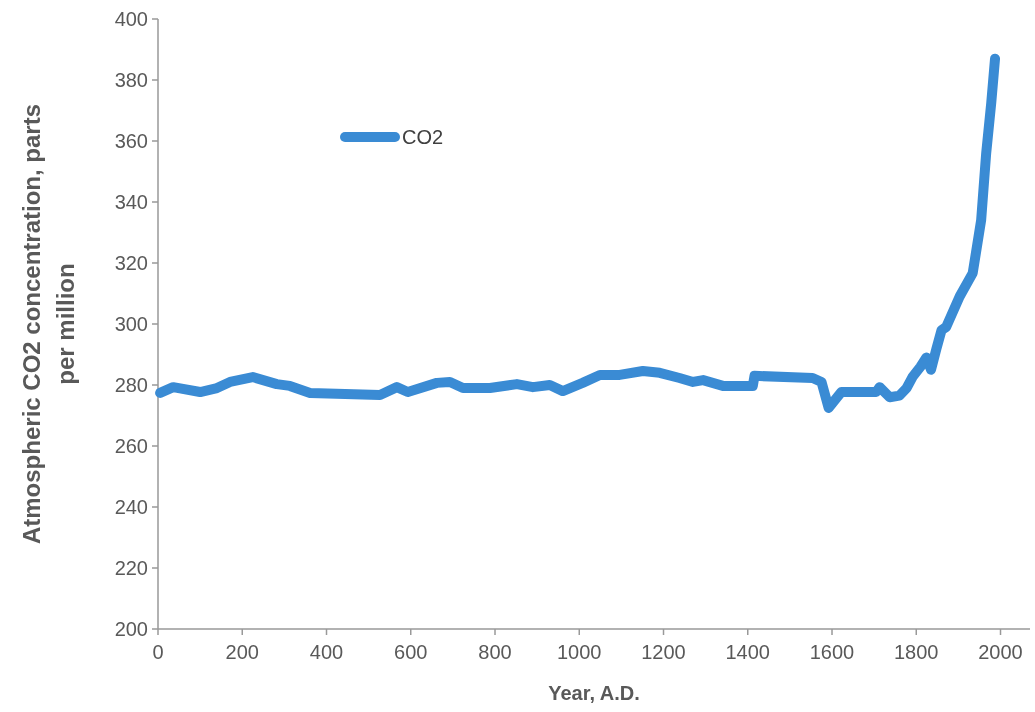  What do you see at coordinates (131, 263) in the screenshot?
I see `y-tick-label: 320` at bounding box center [131, 263].